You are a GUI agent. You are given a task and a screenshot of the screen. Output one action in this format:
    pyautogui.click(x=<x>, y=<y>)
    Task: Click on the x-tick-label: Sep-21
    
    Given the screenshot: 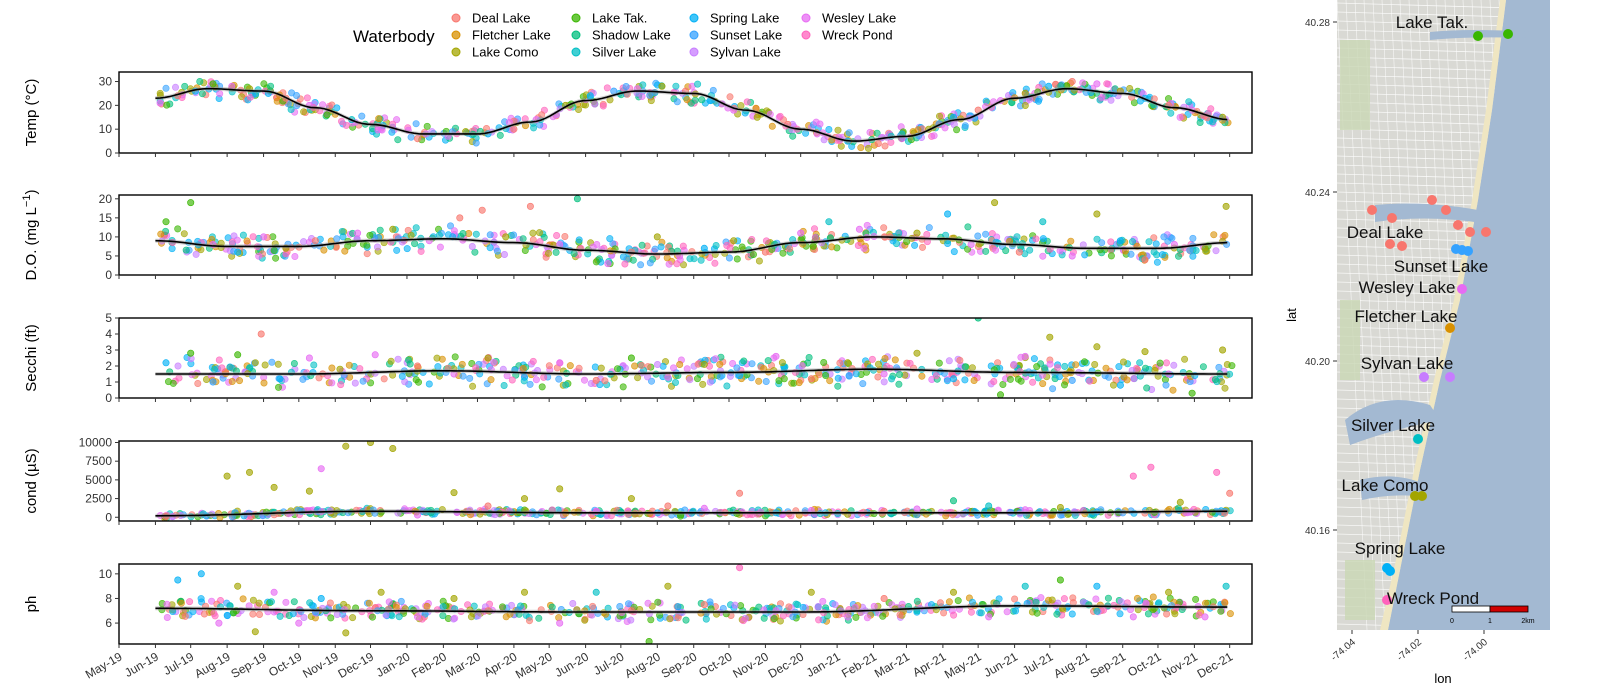 What is the action you would take?
    pyautogui.click(x=1108, y=665)
    